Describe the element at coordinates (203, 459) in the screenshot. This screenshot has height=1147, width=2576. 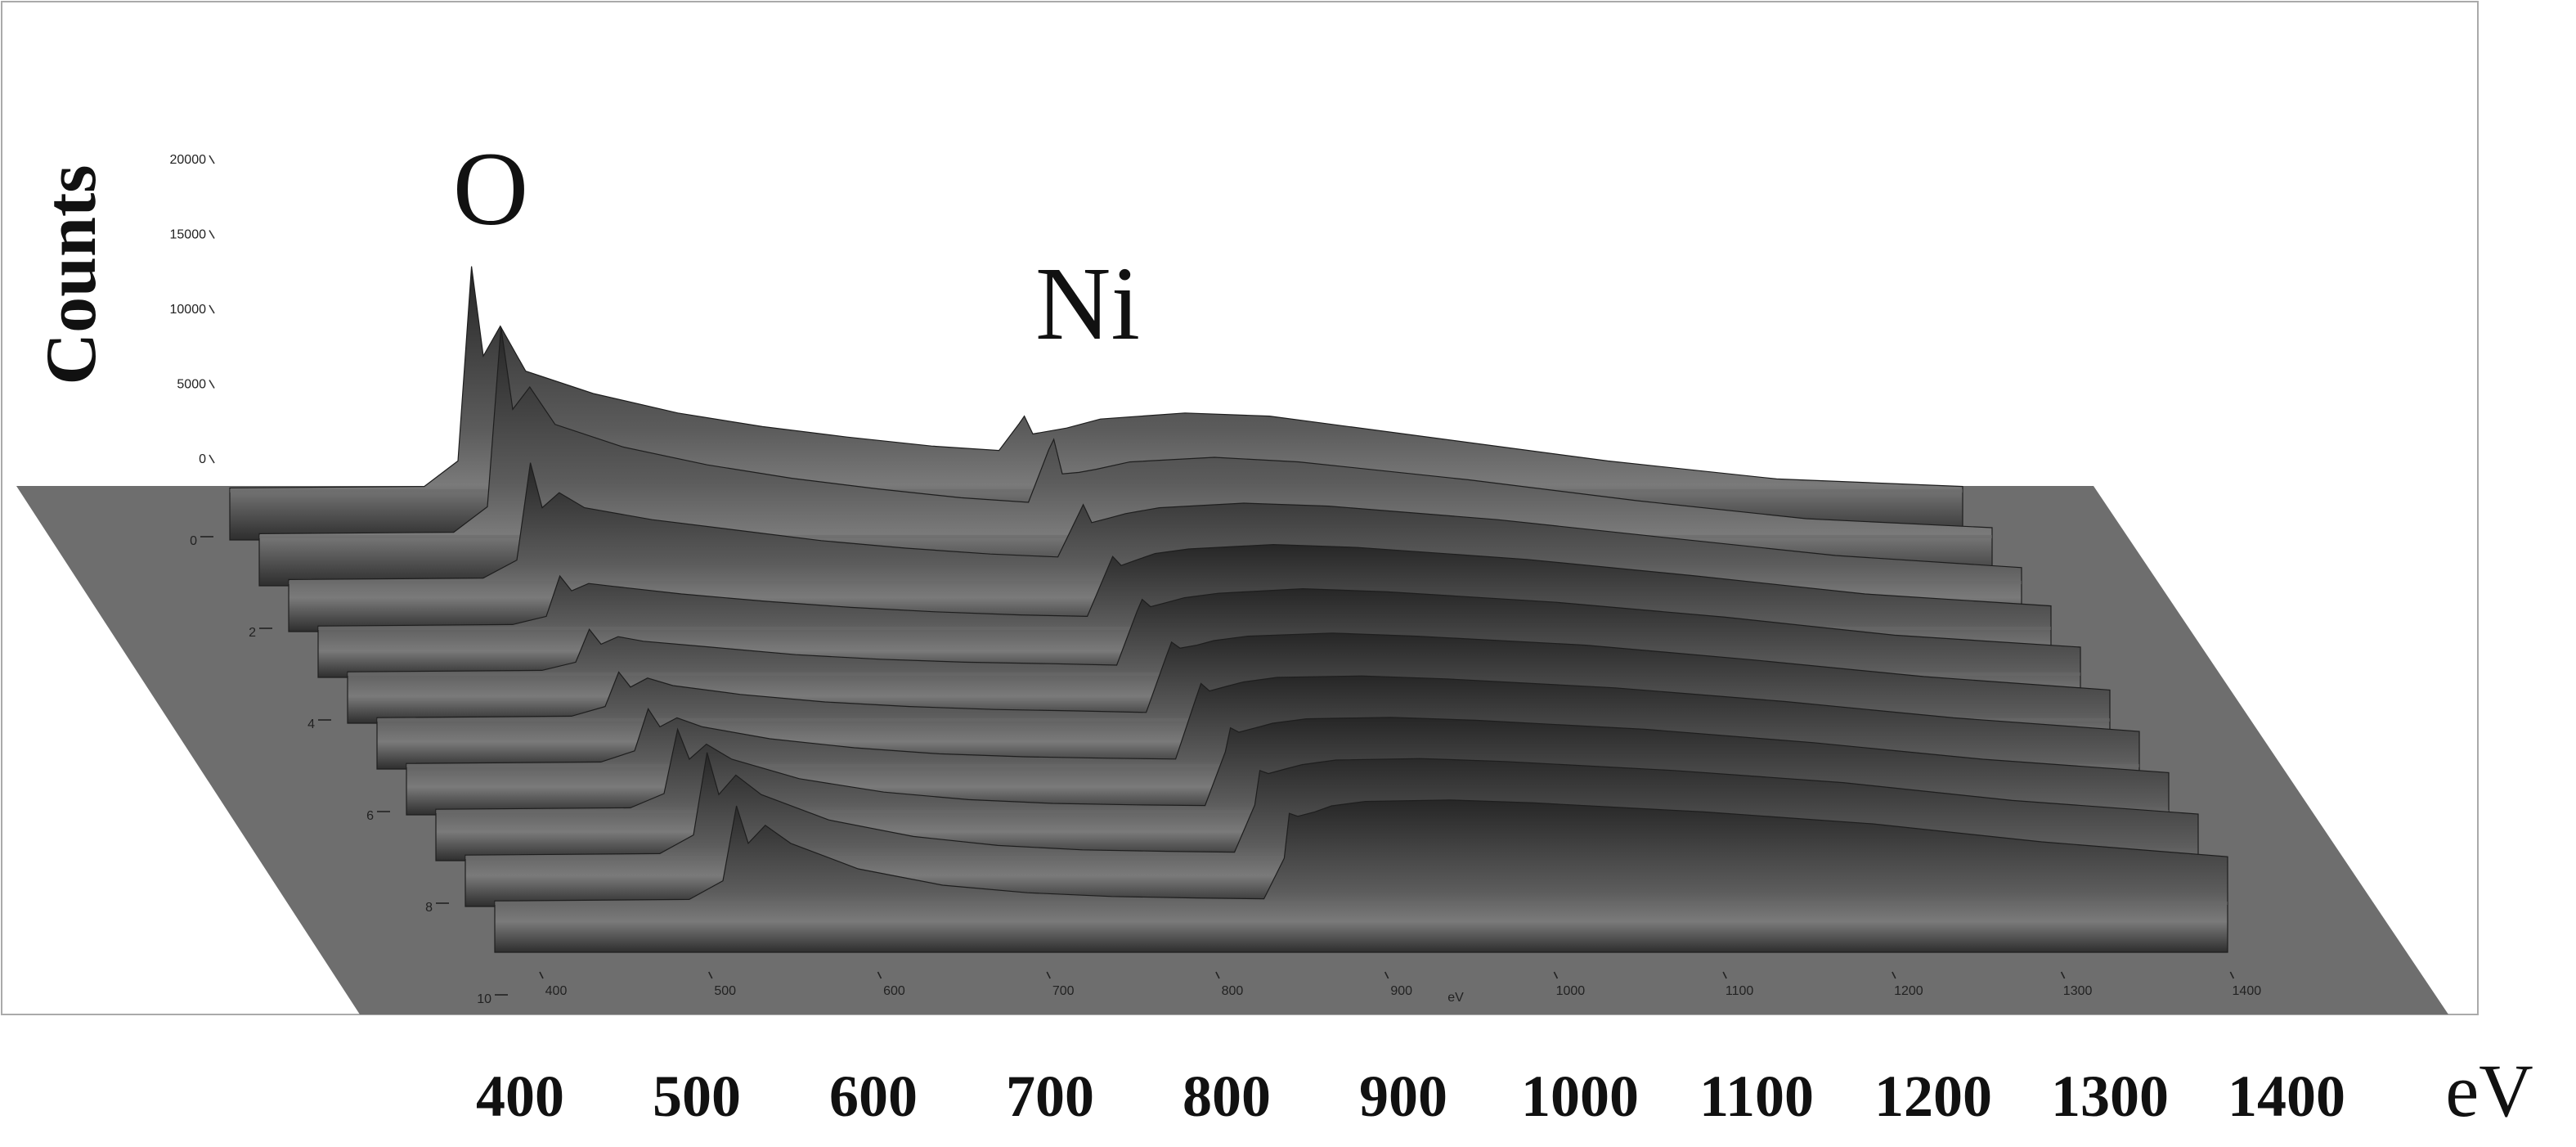
I see `z-tick-label: 0` at that location.